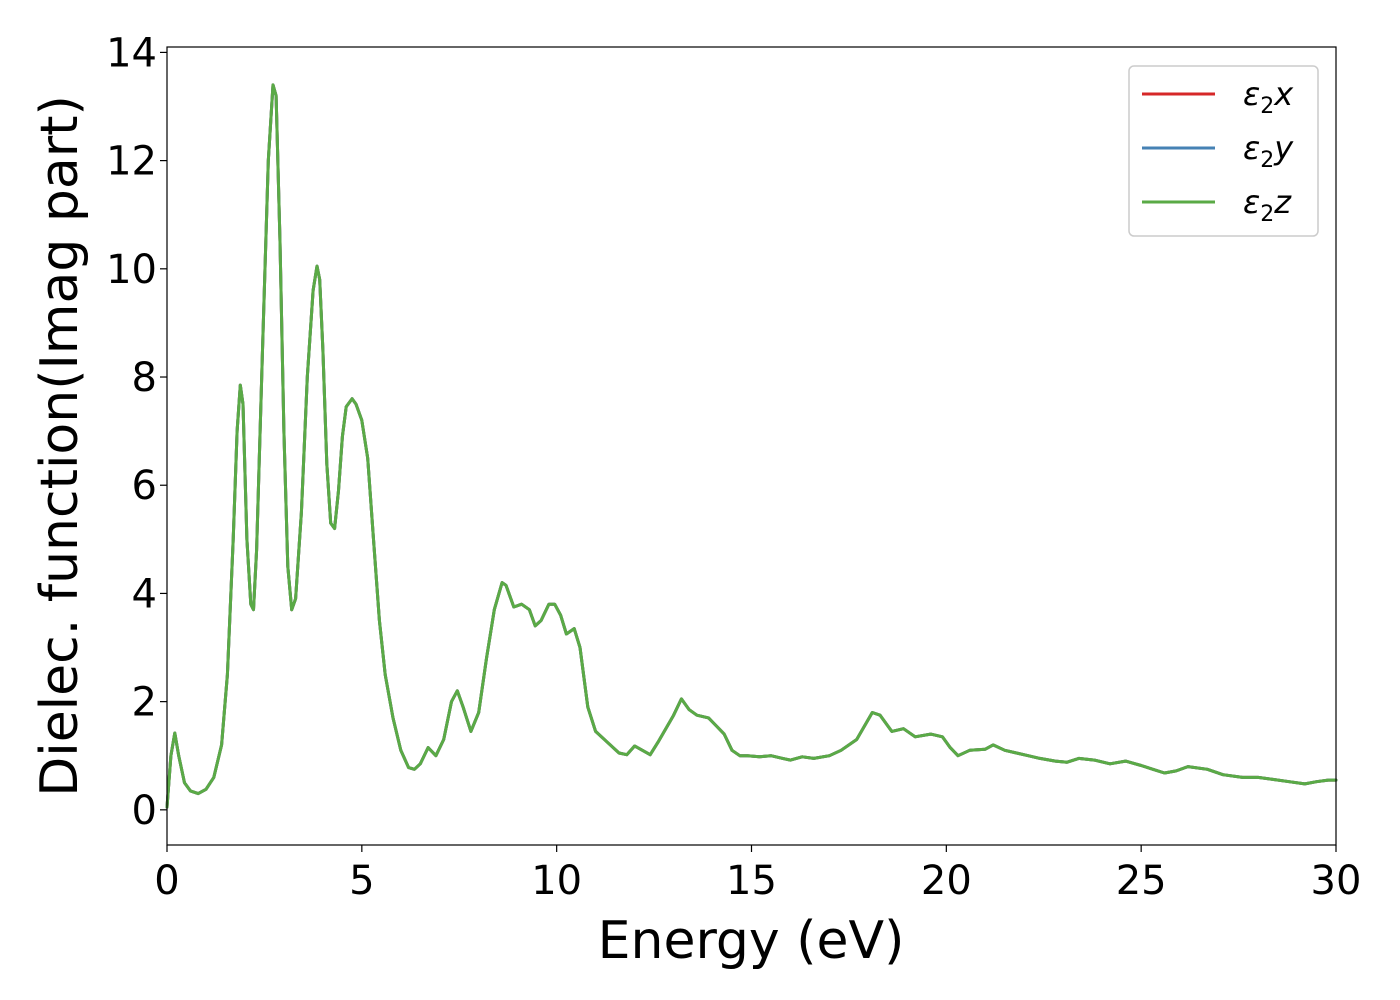  Describe the element at coordinates (60, 446) in the screenshot. I see `y-axis-label: Dielec. function(Imag part)` at that location.